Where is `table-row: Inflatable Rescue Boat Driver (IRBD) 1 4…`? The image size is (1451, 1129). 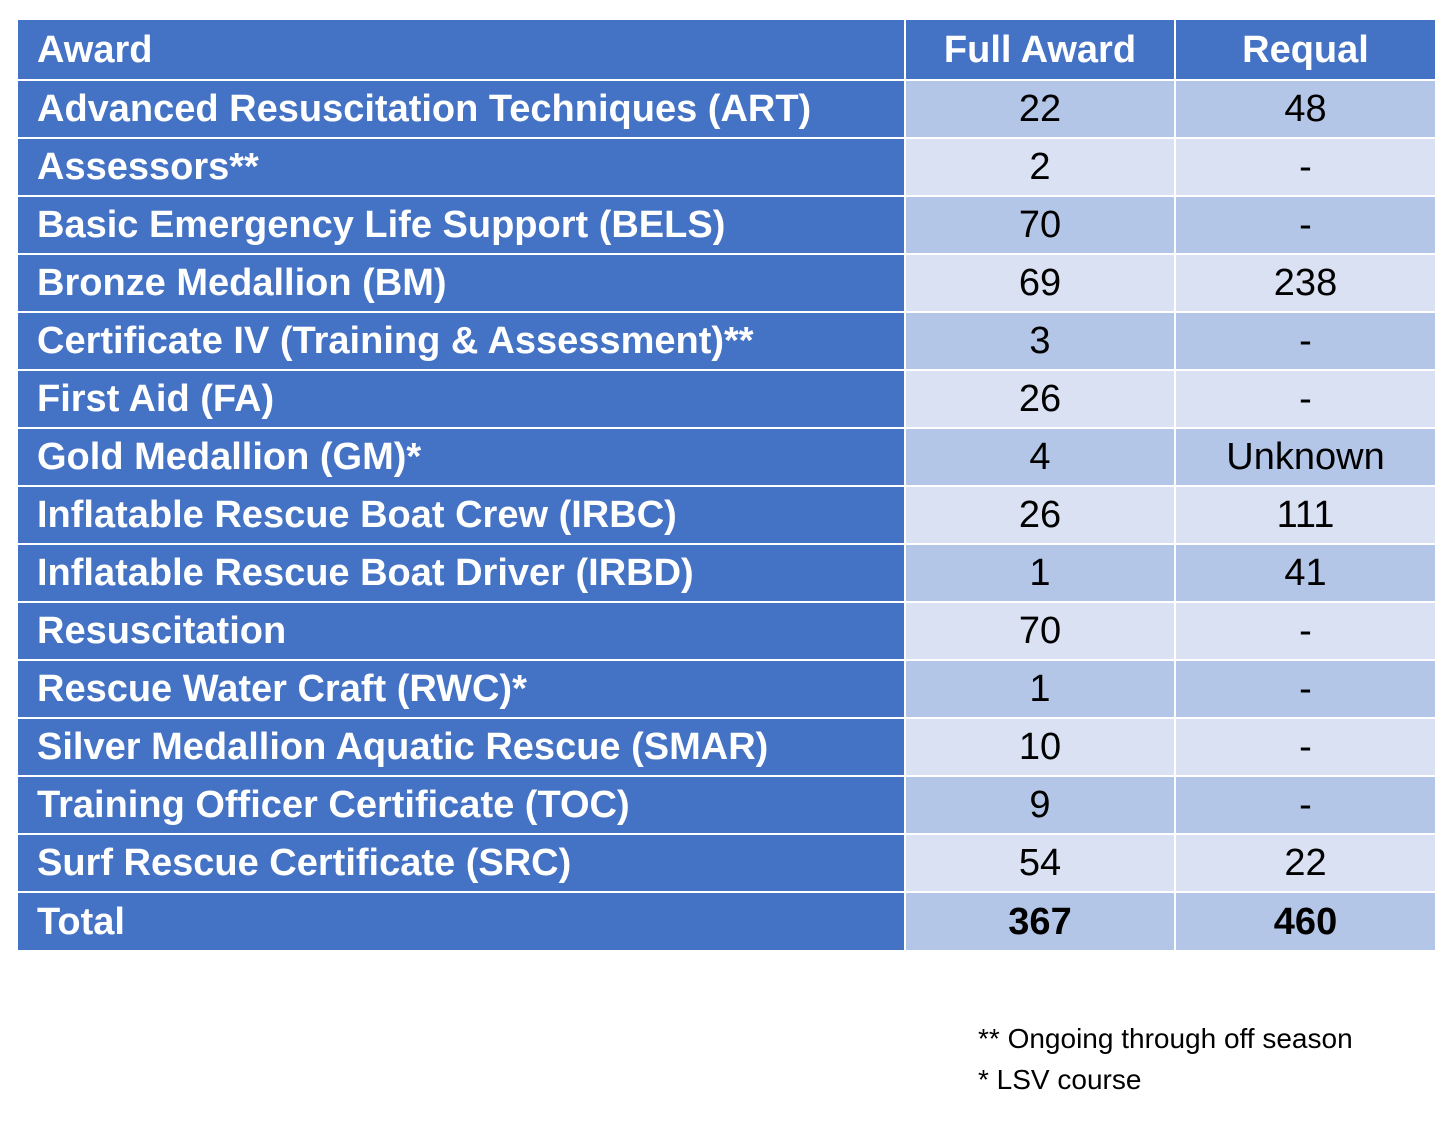 table-row: Inflatable Rescue Boat Driver (IRBD) 1 4… is located at coordinates (726, 573).